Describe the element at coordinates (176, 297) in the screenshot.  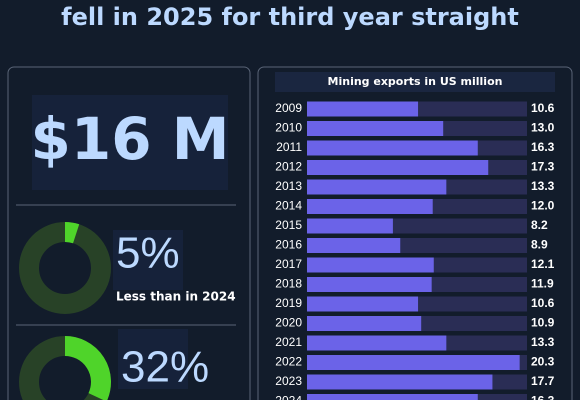
I see `stat-caption: Less than in 2024` at that location.